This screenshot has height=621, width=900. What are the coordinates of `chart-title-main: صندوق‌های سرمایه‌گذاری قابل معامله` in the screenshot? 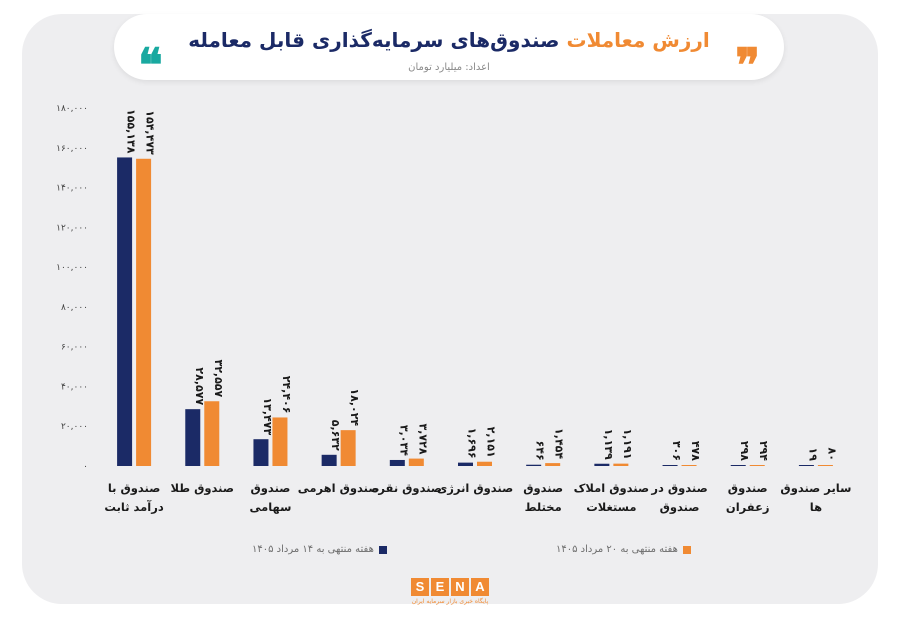 It's located at (374, 40).